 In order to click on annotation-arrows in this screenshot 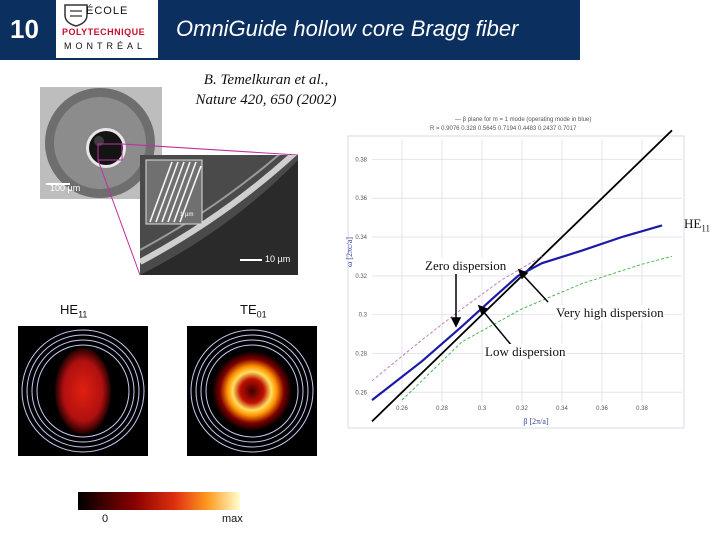, I will do `click(499, 307)`.